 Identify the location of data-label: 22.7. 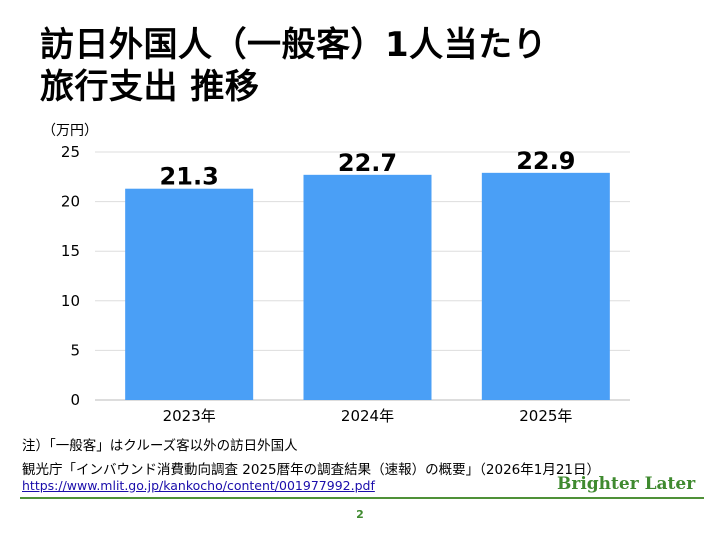
(367, 163).